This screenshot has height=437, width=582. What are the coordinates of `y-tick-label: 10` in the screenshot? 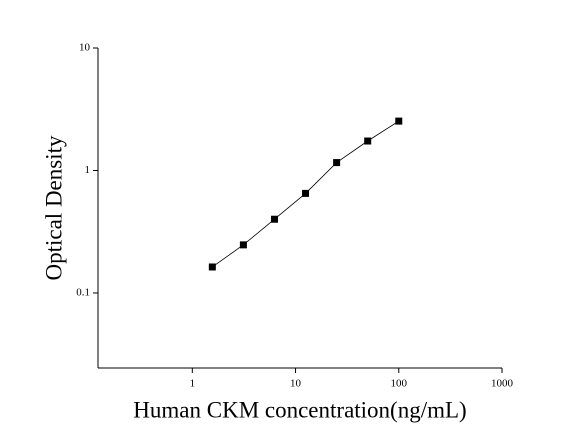 It's located at (85, 48).